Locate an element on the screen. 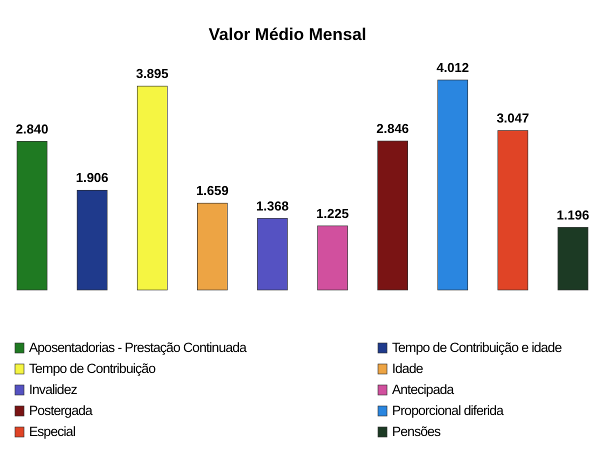  data-label: 1.196 is located at coordinates (573, 214).